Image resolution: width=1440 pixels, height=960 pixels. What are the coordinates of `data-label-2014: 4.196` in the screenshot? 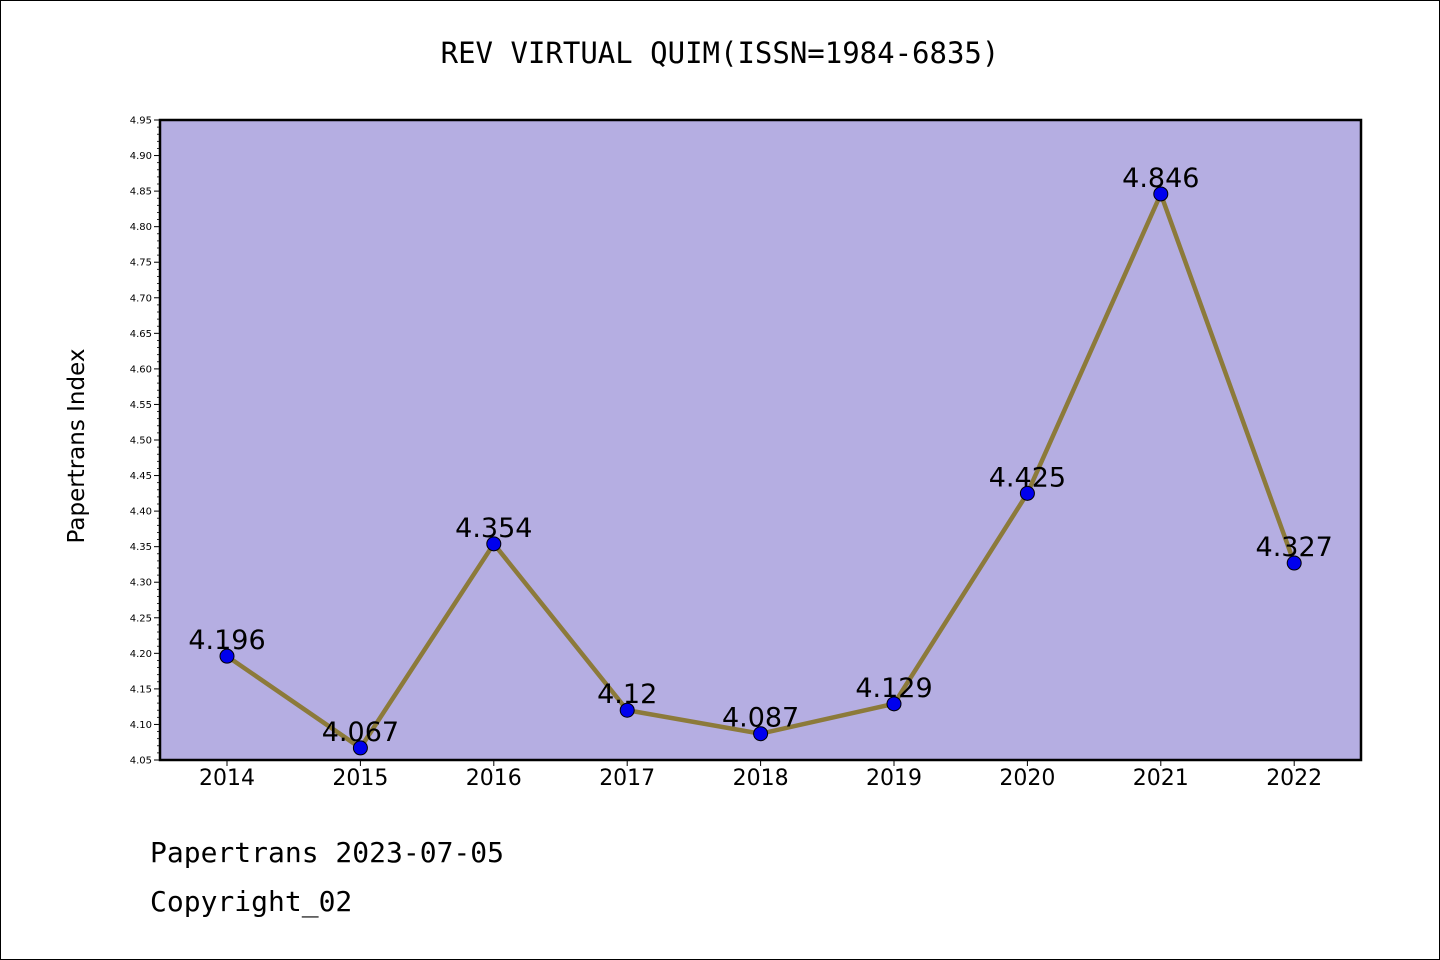 It's located at (226, 640).